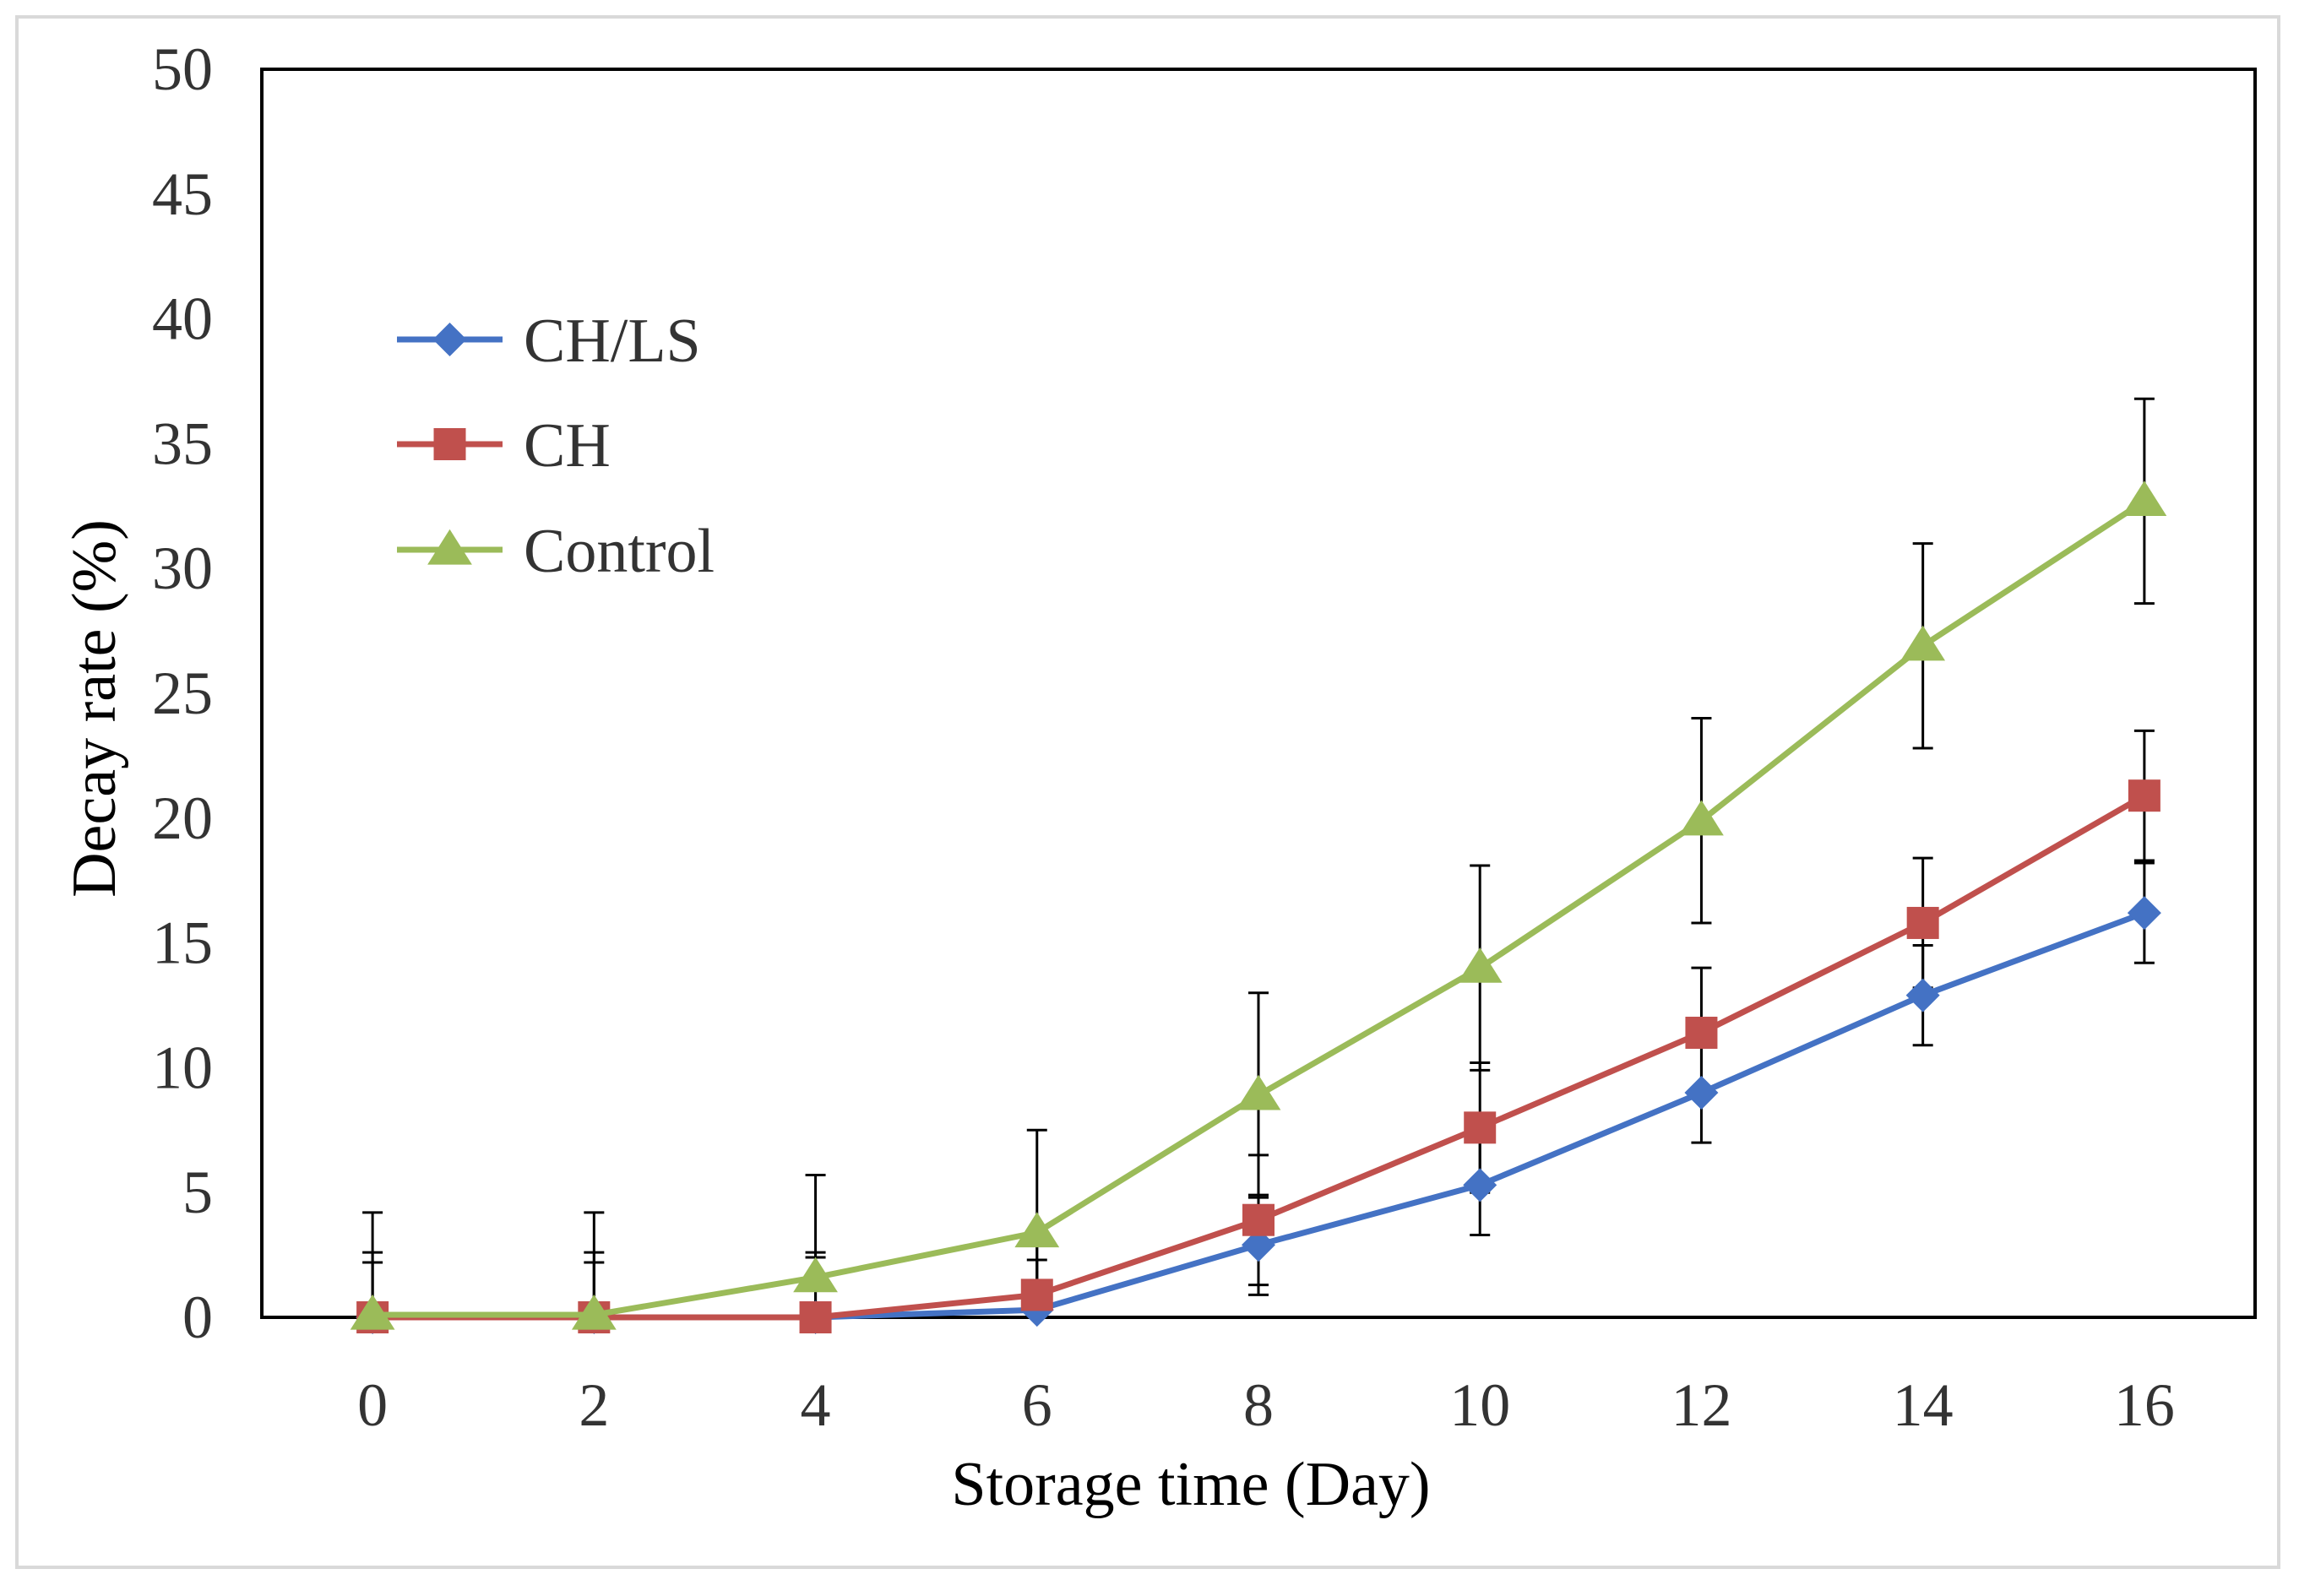 The width and height of the screenshot is (2299, 1596). Describe the element at coordinates (1258, 1405) in the screenshot. I see `x-tick-label: 8` at that location.